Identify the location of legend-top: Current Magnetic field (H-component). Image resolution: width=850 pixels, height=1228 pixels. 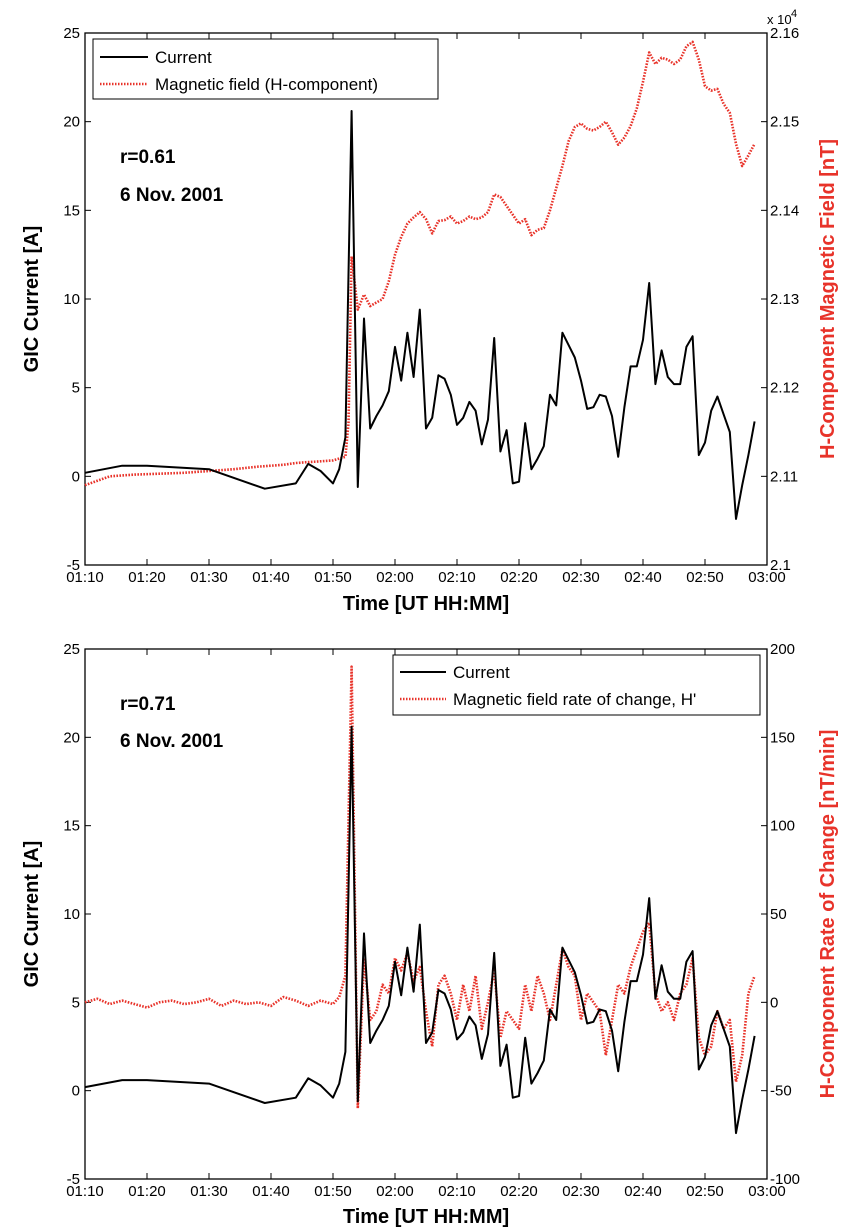
(265, 69).